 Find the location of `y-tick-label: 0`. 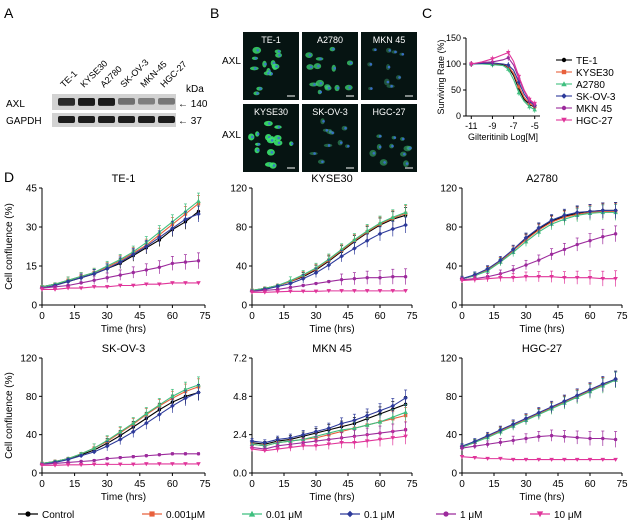

y-tick-label: 0 is located at coordinates (244, 306).